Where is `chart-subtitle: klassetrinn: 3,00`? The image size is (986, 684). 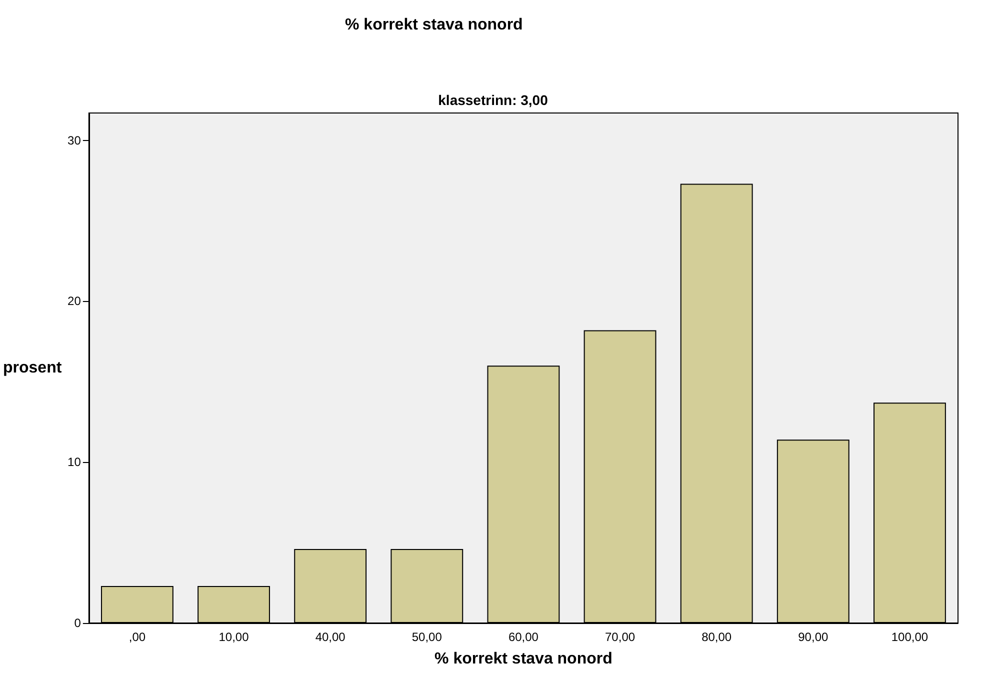
chart-subtitle: klassetrinn: 3,00 is located at coordinates (493, 100).